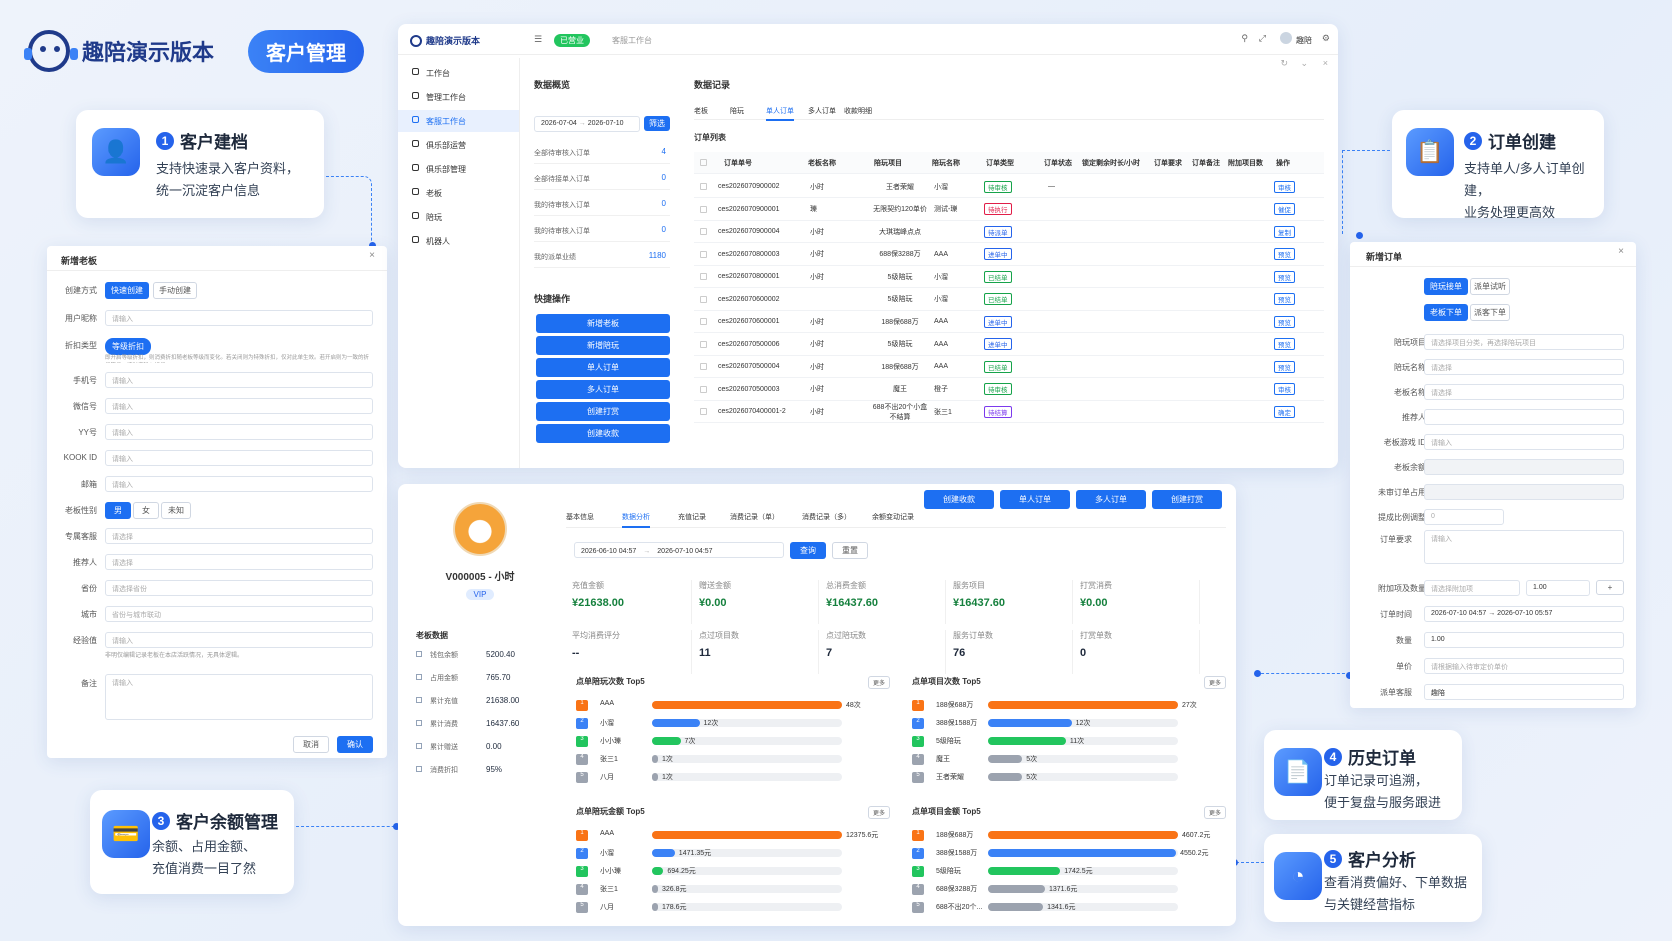 This screenshot has width=1672, height=941. Describe the element at coordinates (808, 550) in the screenshot. I see `query-button: 查询` at that location.